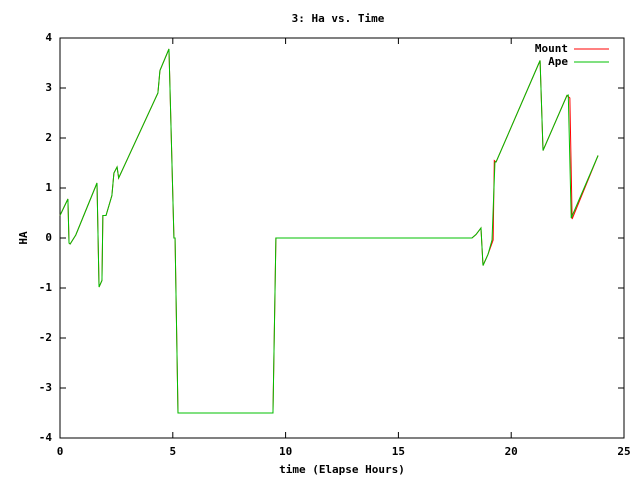 This screenshot has height=480, width=640. I want to click on y-tick-label: -1, so click(46, 287).